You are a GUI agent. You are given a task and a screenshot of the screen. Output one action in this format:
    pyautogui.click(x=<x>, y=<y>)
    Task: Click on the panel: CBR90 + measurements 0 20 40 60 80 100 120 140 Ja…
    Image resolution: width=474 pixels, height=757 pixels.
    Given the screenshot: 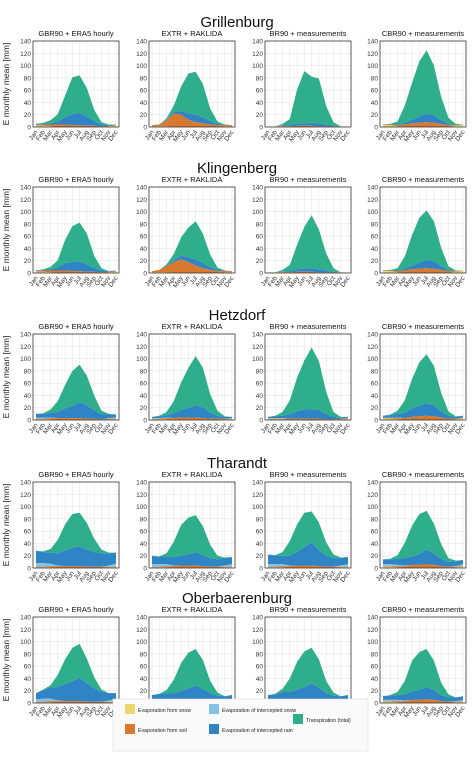 What is the action you would take?
    pyautogui.click(x=417, y=86)
    